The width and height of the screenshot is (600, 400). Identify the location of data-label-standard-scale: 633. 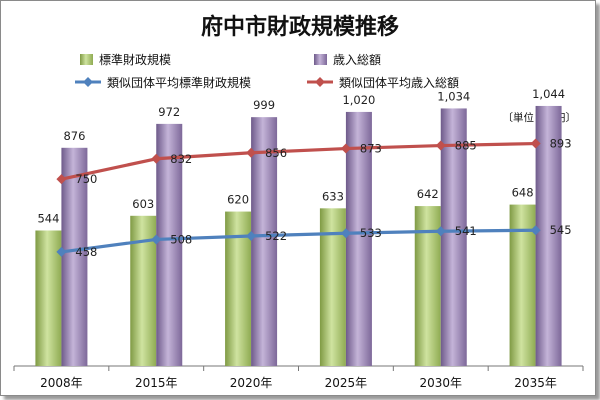
(333, 196).